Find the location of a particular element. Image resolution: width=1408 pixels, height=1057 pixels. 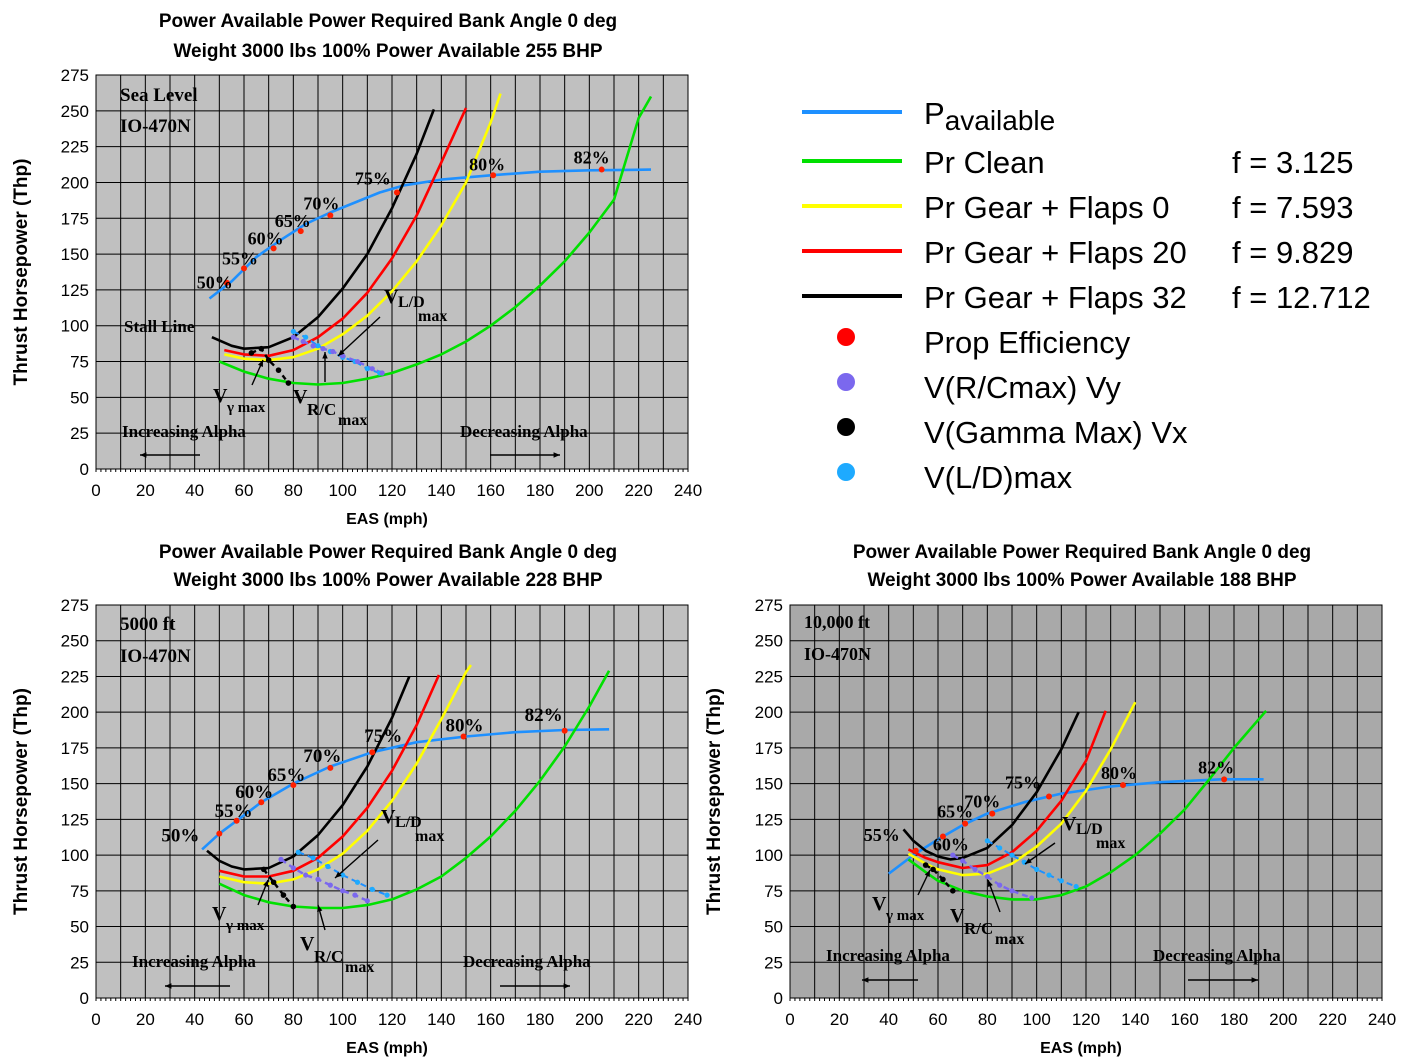

prop-efficiency-label: 50% is located at coordinates (215, 283).